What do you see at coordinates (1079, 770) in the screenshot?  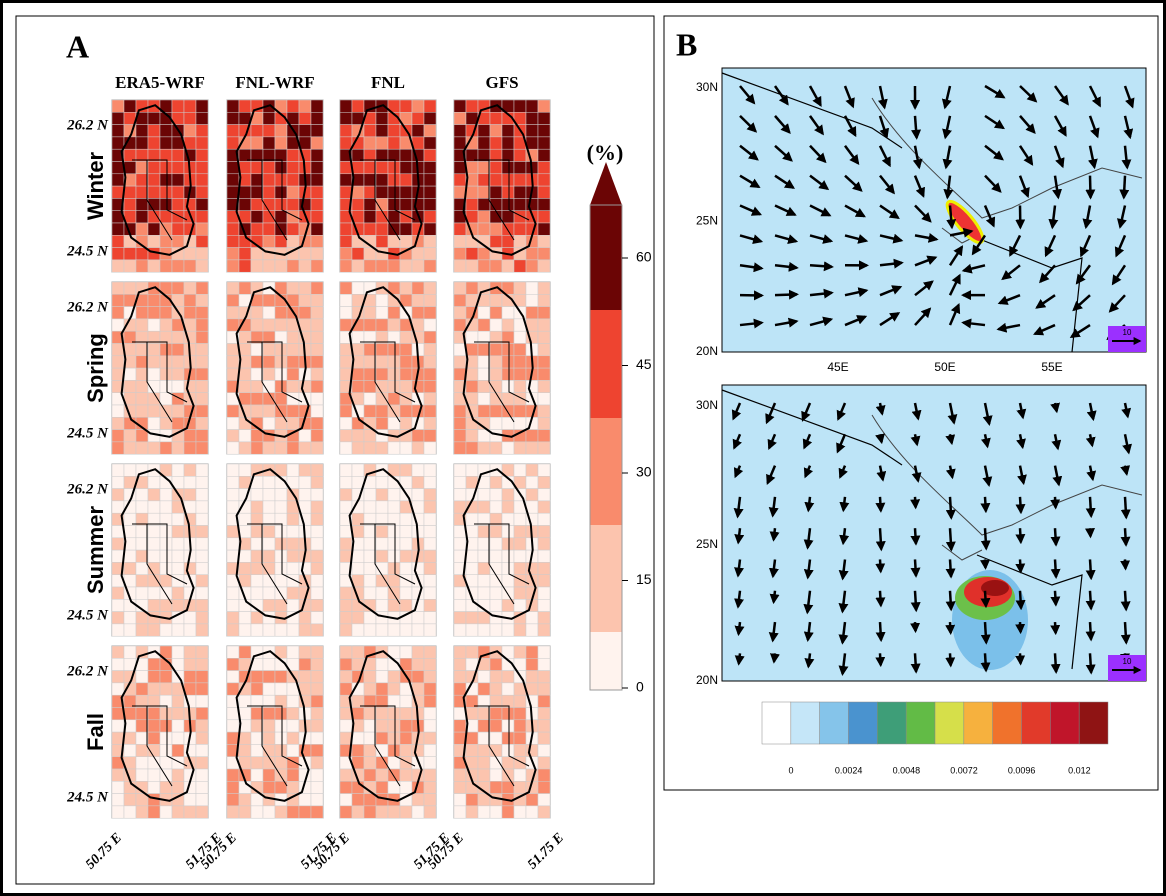 I see `colorbar-b-tick-label: 0.012` at bounding box center [1079, 770].